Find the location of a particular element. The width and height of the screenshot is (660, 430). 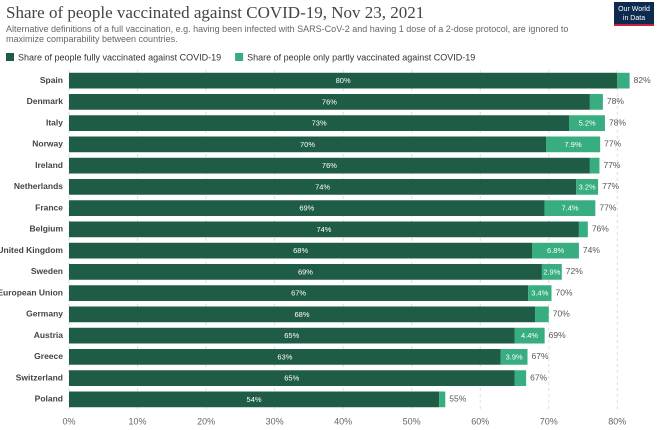

value-label: 4.4% is located at coordinates (529, 335).